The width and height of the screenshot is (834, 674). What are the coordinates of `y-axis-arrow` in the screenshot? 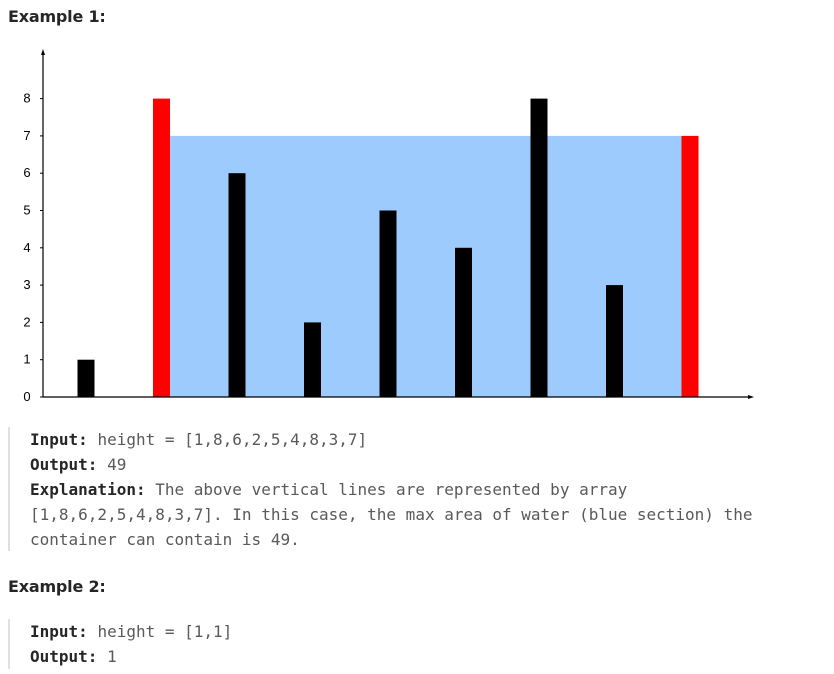 It's located at (43, 52).